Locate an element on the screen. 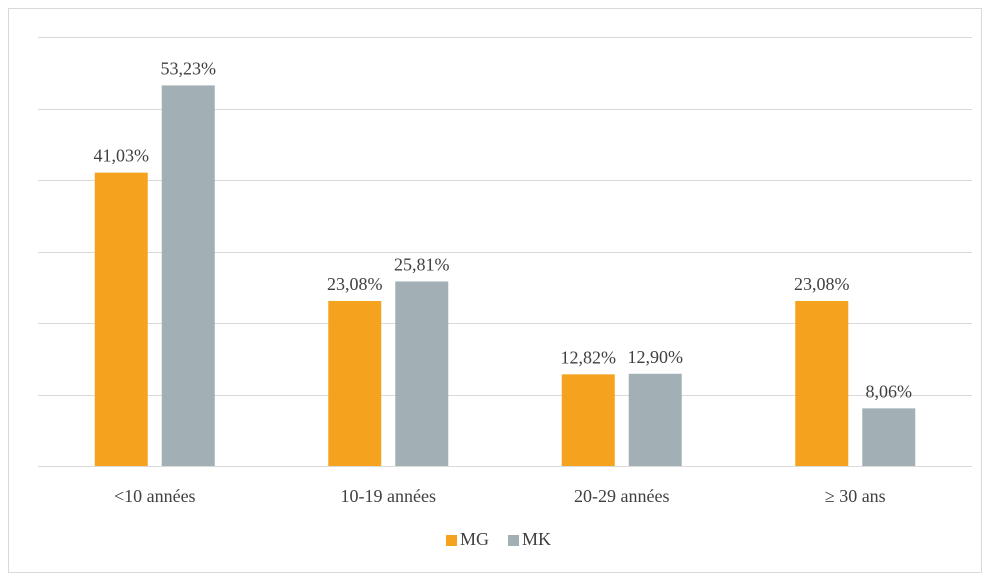 The width and height of the screenshot is (992, 581). legend-swatch-mk is located at coordinates (513, 540).